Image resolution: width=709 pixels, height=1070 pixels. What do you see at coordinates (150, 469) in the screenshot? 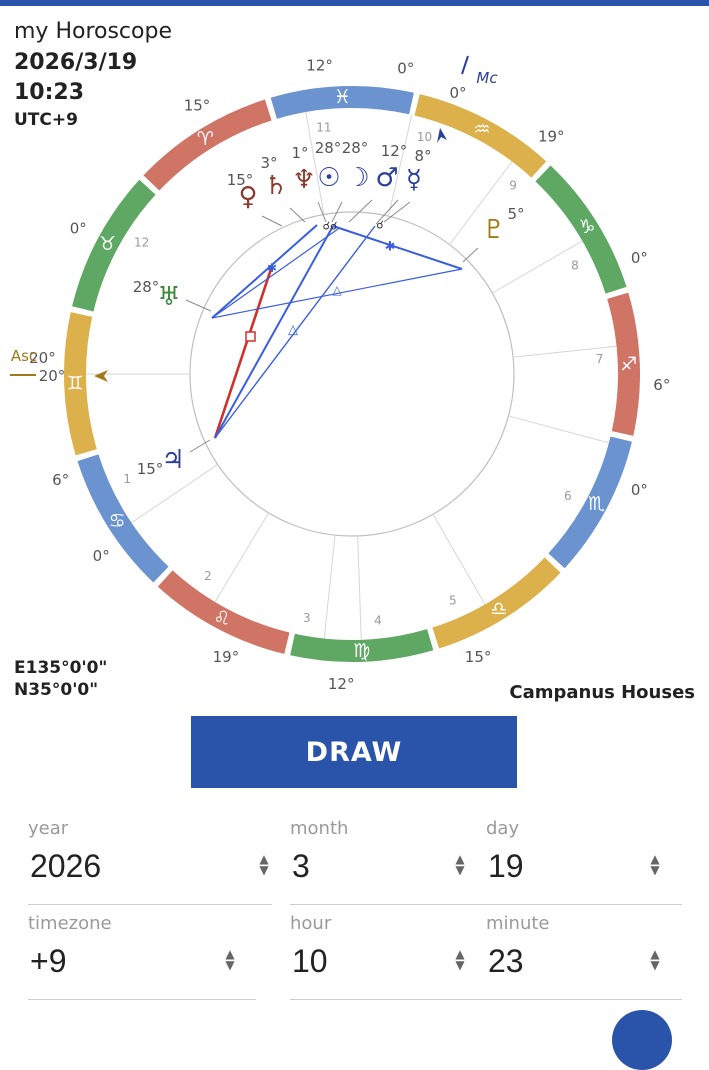
I see `planet-jupiter-degree: 15°` at bounding box center [150, 469].